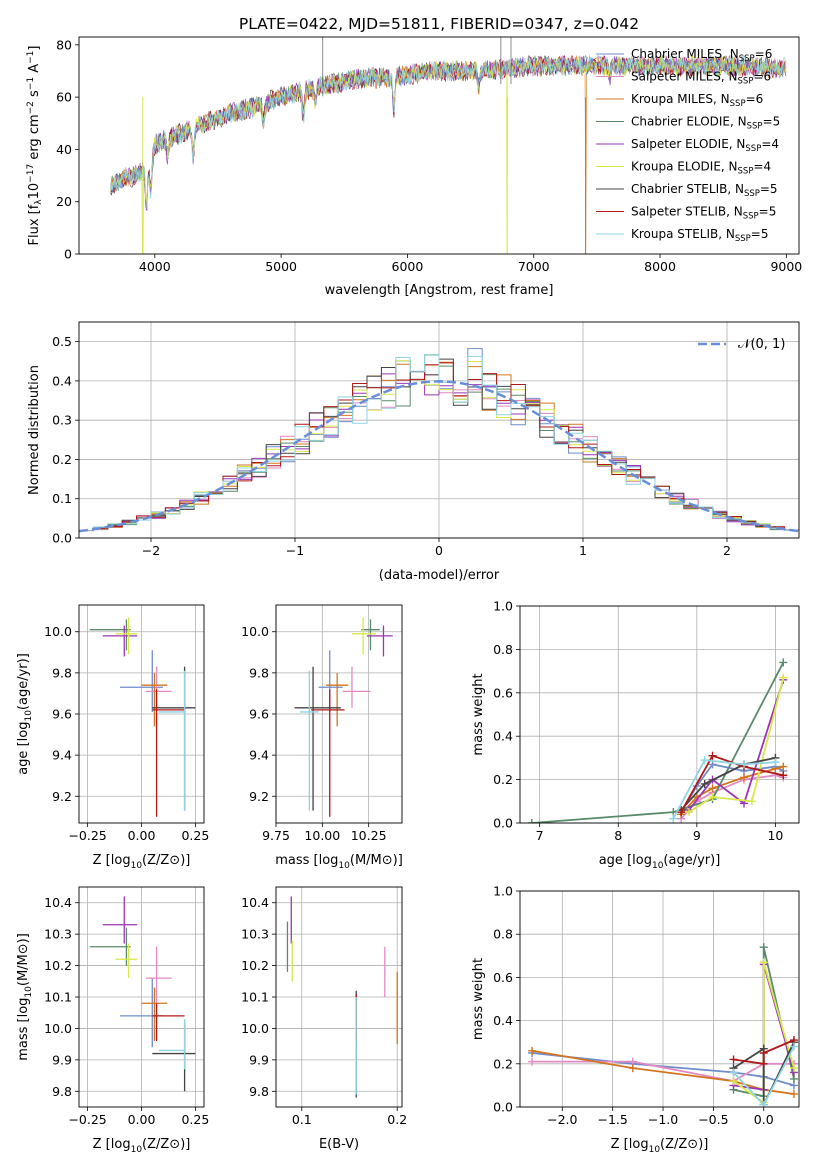  Describe the element at coordinates (705, 123) in the screenshot. I see `legend-entry: Chabrier ELODIE, NSSP=5` at that location.